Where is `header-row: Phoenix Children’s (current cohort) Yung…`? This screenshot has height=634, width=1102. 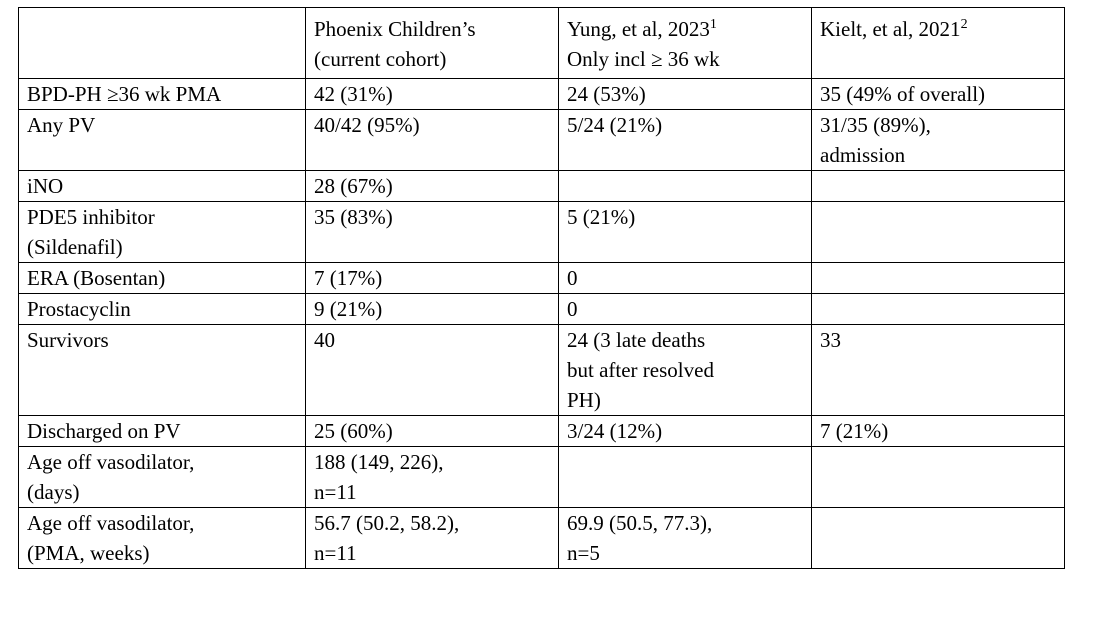
header-row: Phoenix Children’s (current cohort) Yung… is located at coordinates (541, 43).